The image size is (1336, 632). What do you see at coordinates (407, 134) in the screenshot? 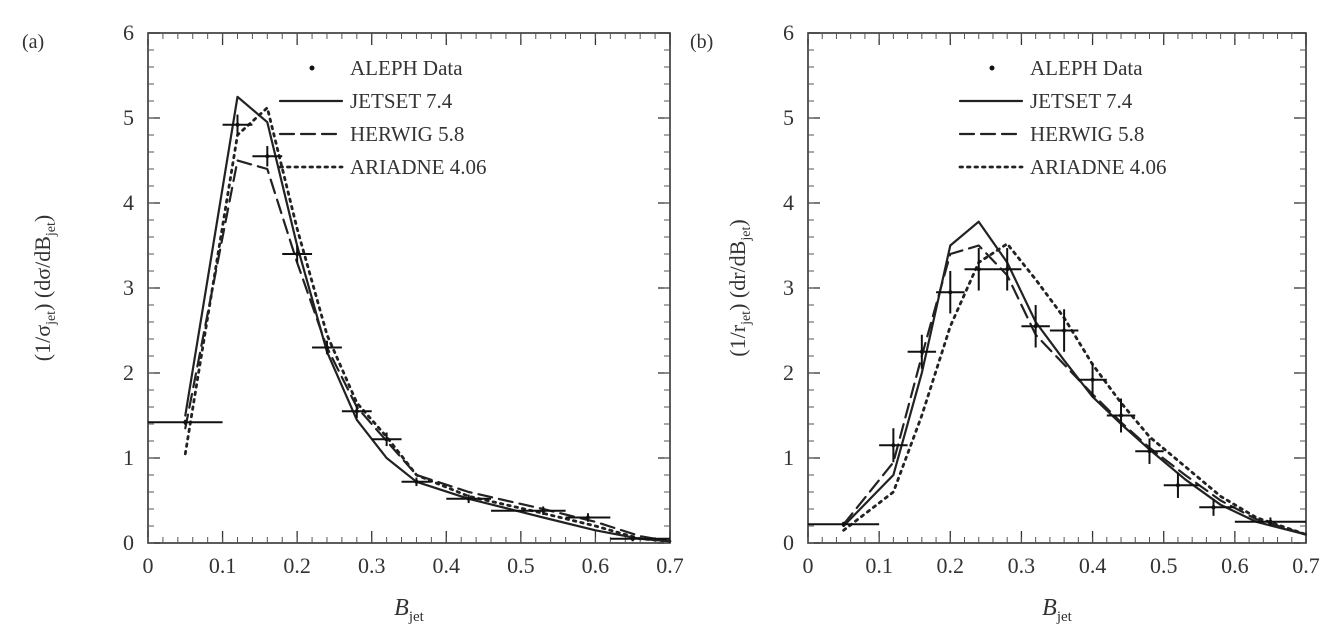
I see `legend-label: HERWIG 5.8` at bounding box center [407, 134].